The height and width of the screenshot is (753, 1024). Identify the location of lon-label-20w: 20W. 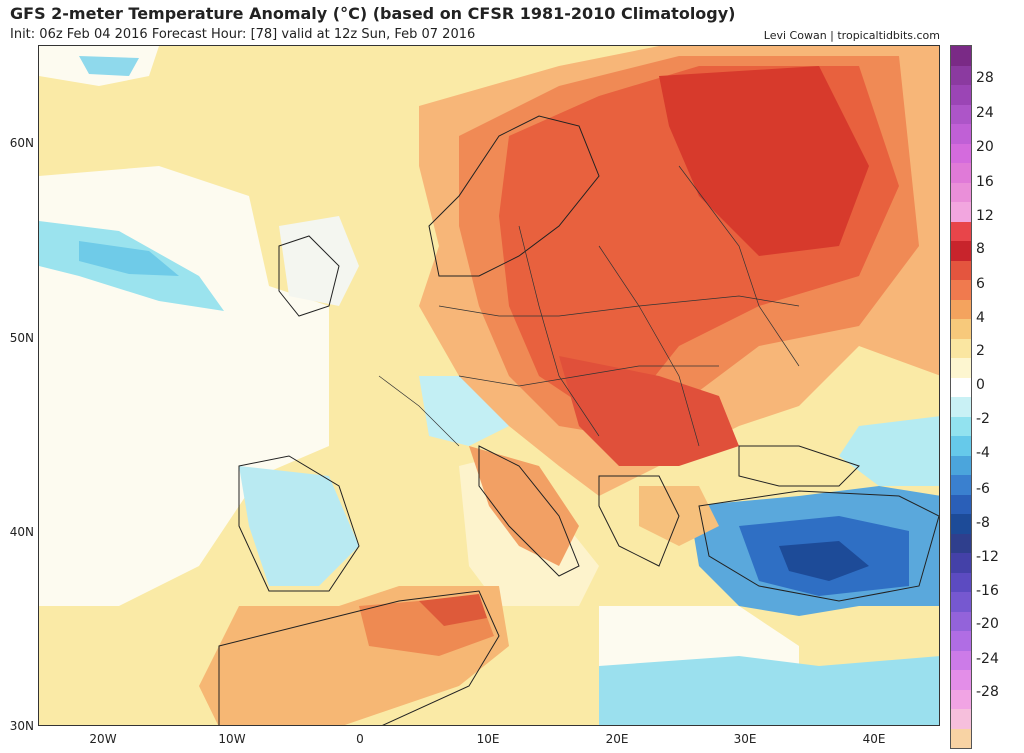
(103, 739).